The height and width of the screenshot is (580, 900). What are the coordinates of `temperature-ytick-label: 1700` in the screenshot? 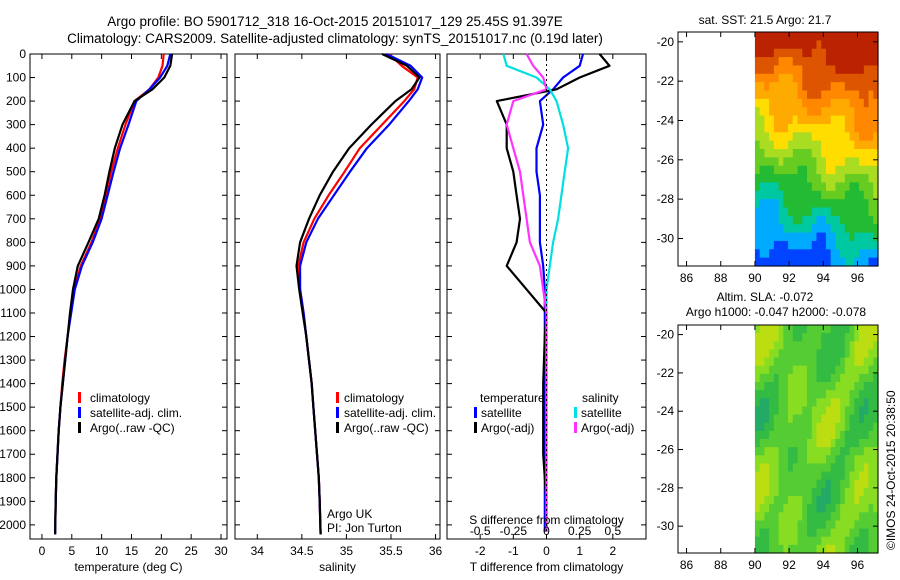 It's located at (13, 454).